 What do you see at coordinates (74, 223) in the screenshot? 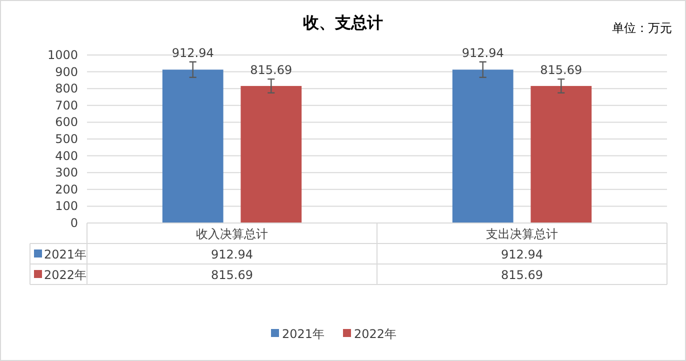
I see `y-tick-label: 0` at bounding box center [74, 223].